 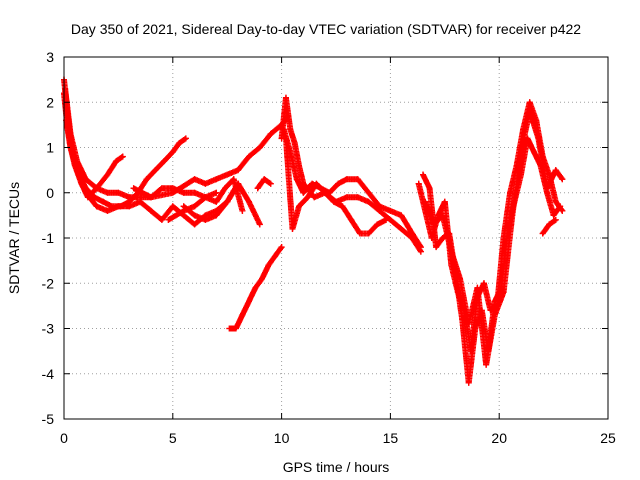 I want to click on y-tick-label: 2, so click(x=50, y=102).